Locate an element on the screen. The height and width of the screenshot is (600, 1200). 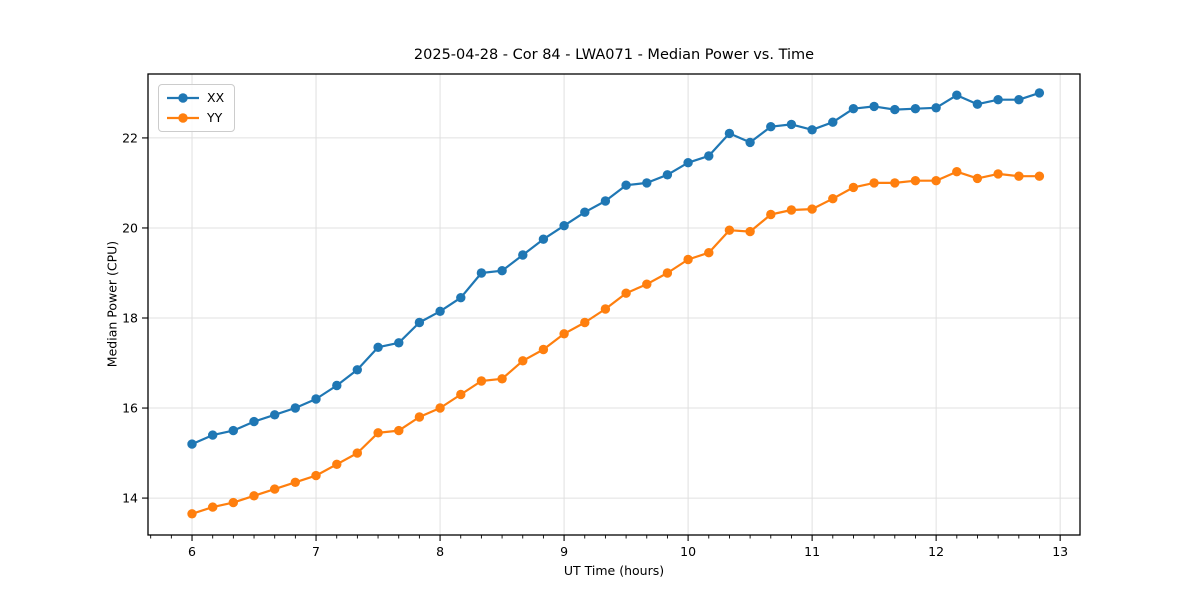
x-tick-label: 10 is located at coordinates (688, 551).